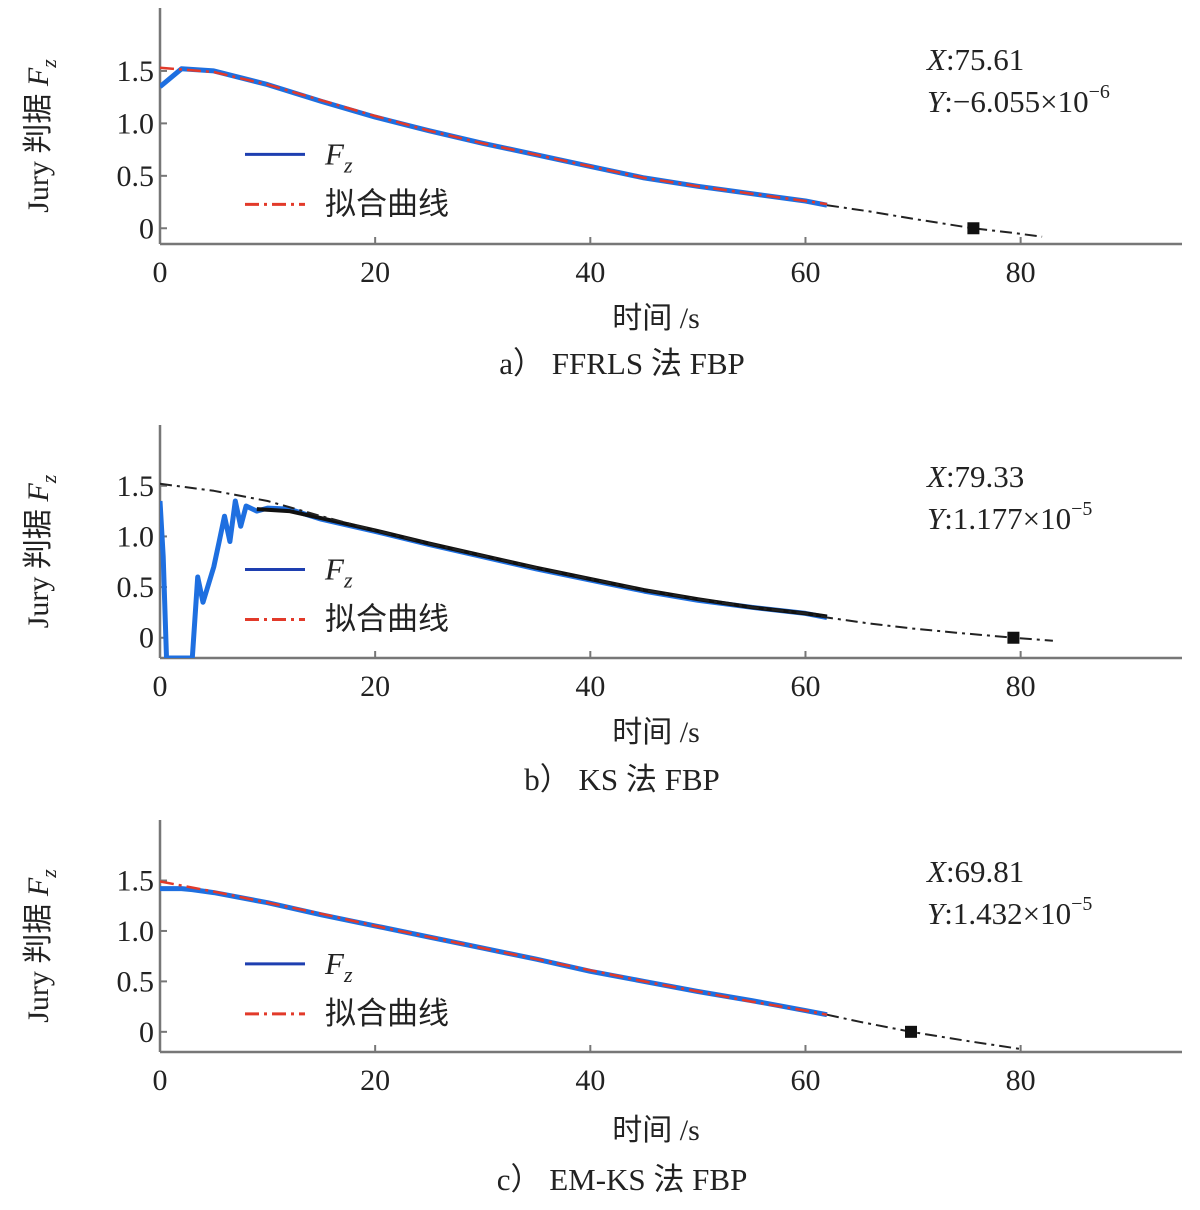 This screenshot has height=1210, width=1200. I want to click on zero-crossing-annotation: X:79.33 Y:1.177×10−5, so click(1008, 497).